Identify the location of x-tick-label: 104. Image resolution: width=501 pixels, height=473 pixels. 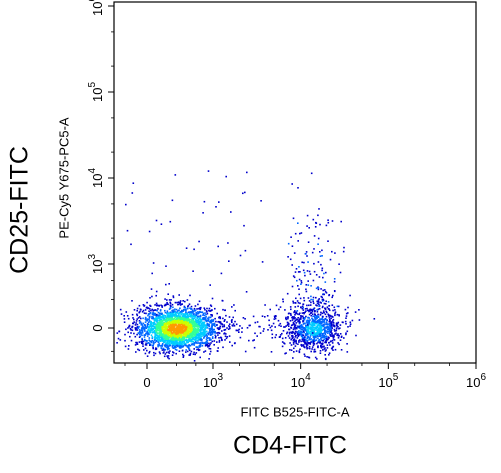
(301, 381).